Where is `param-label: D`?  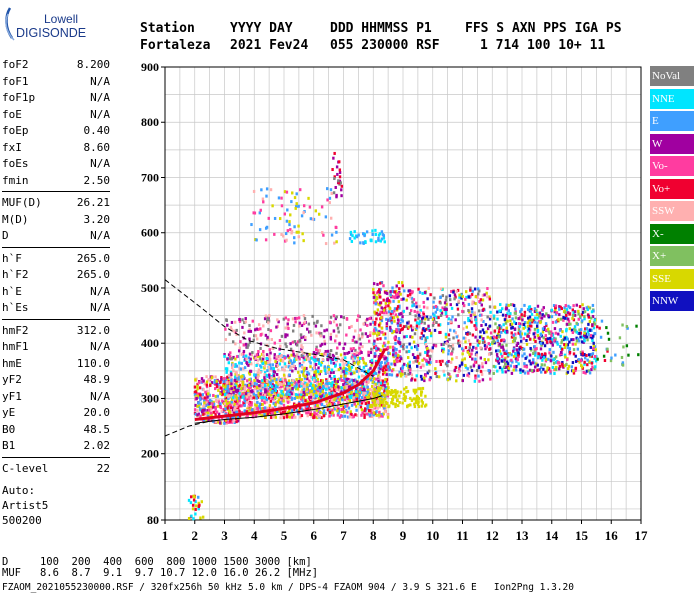
param-label: D is located at coordinates (5, 235).